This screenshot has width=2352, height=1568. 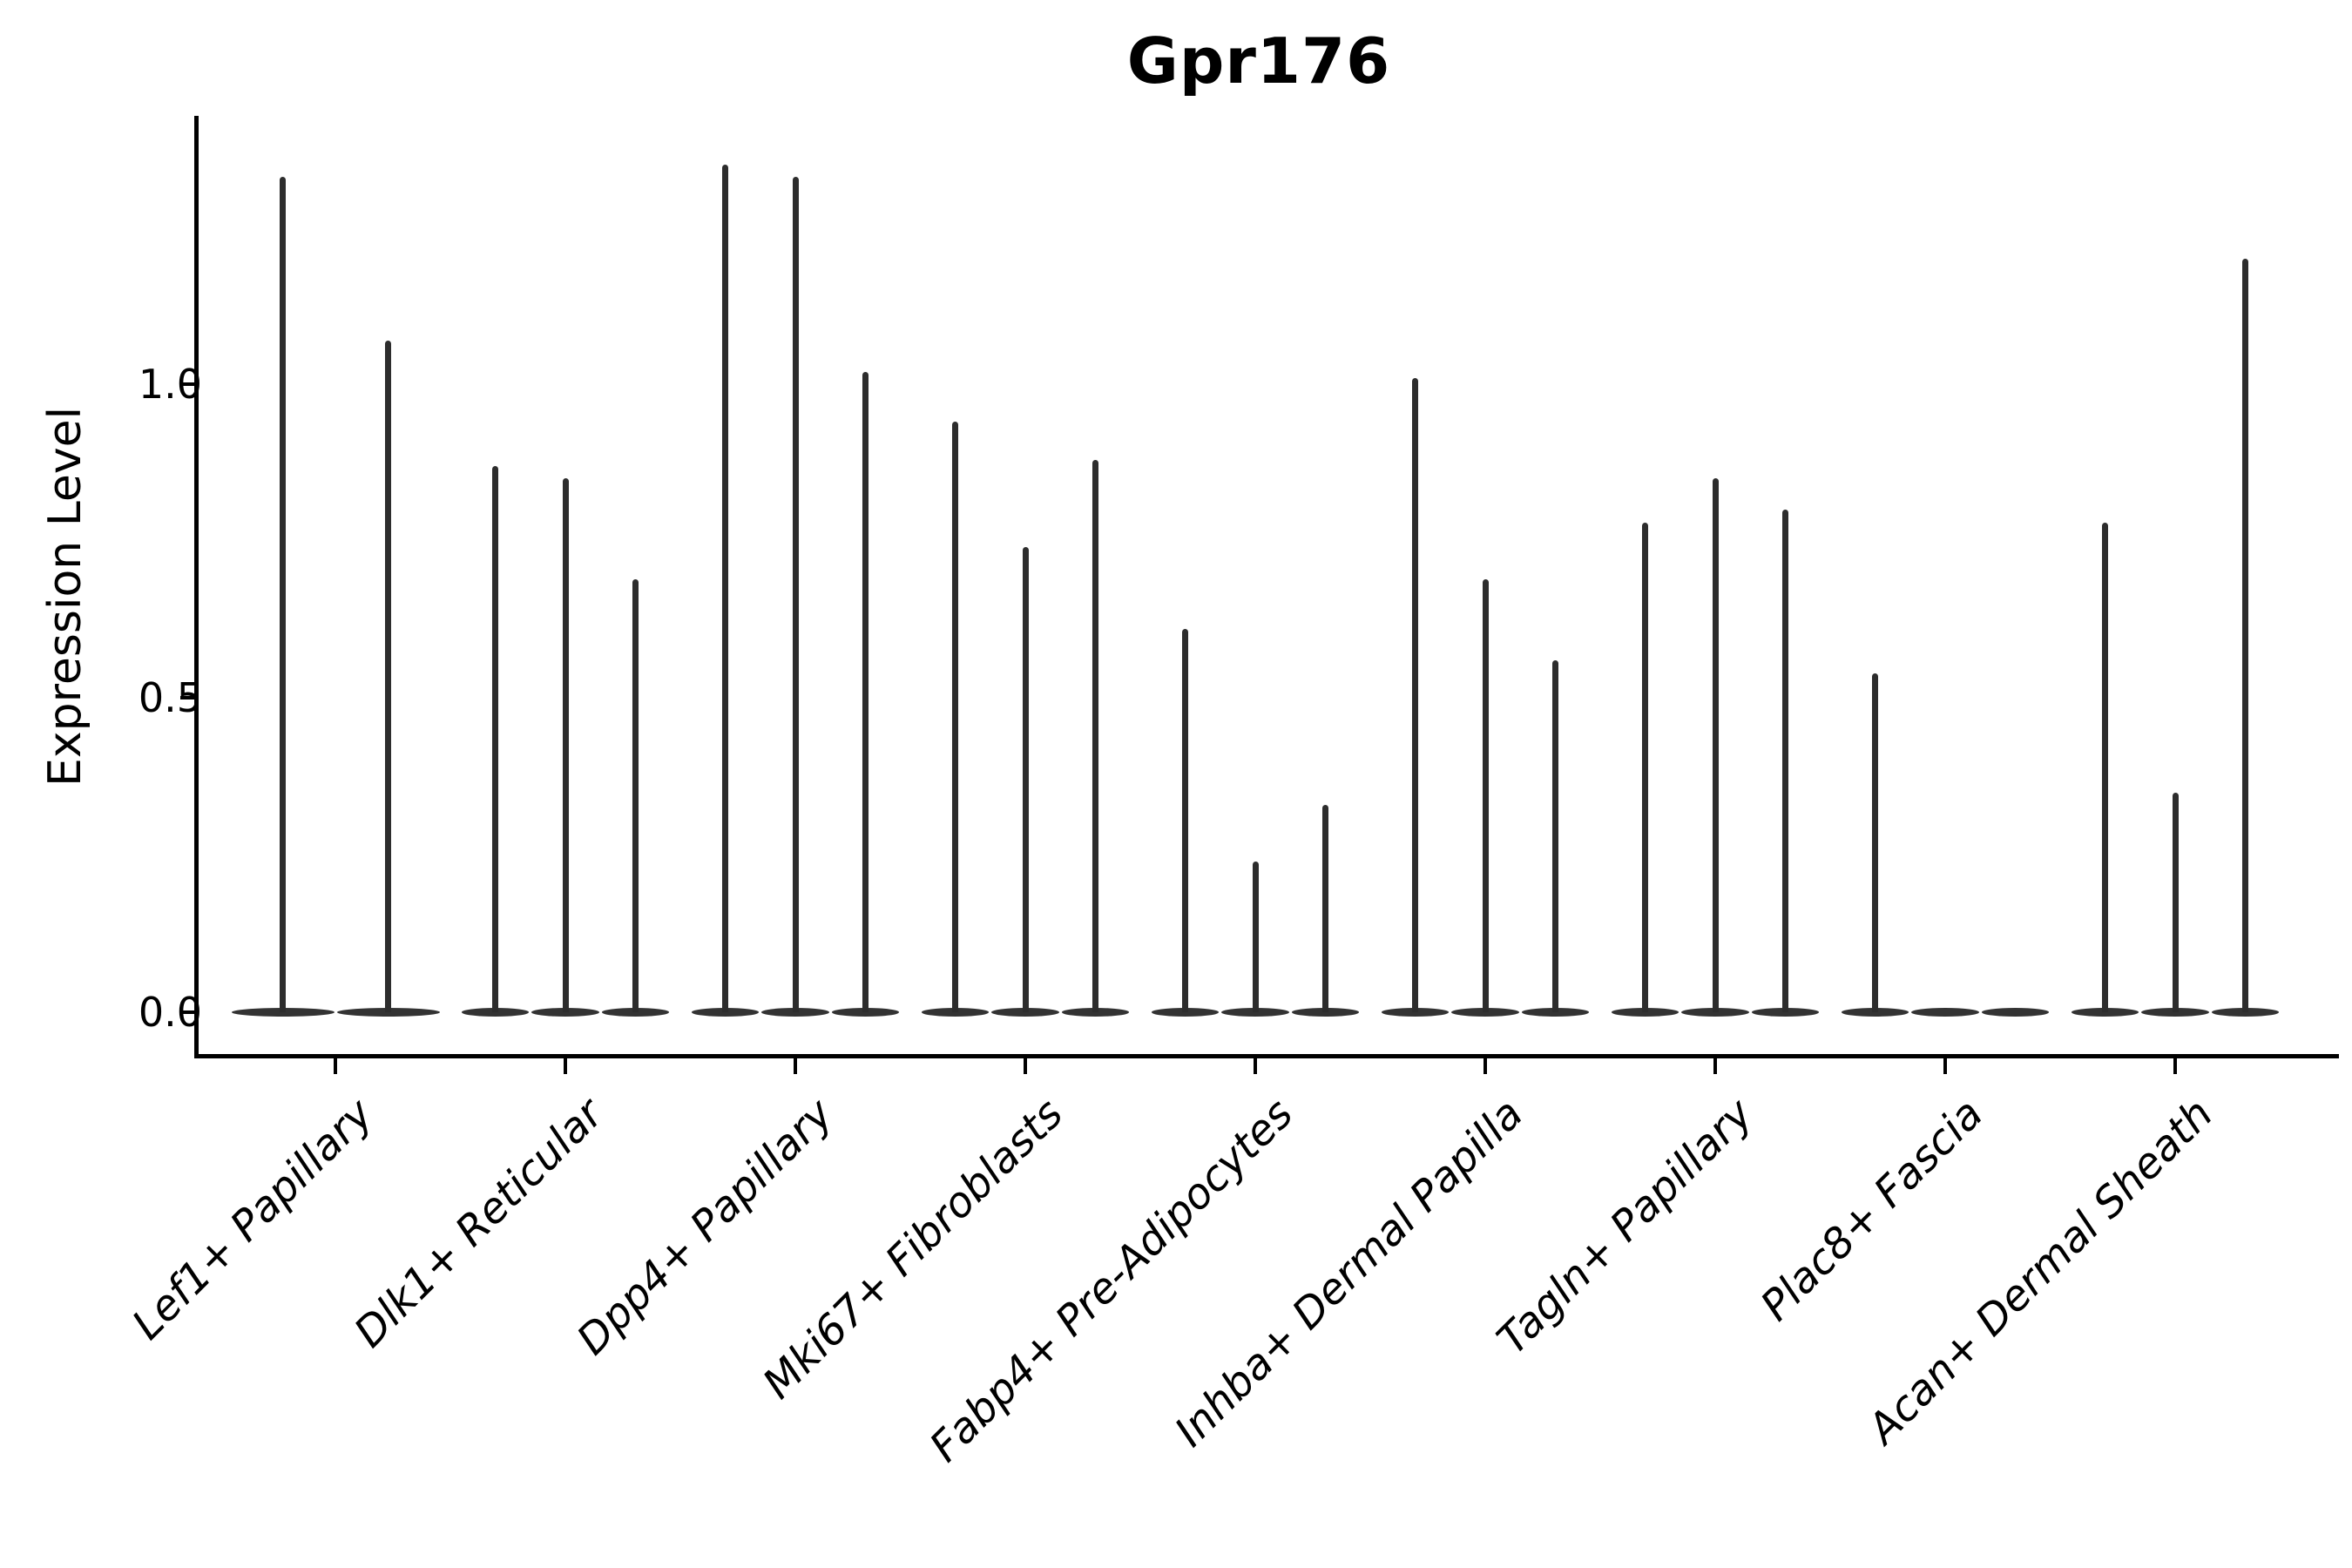 I want to click on y-tick-label-0.5: 0.5, so click(x=170, y=697).